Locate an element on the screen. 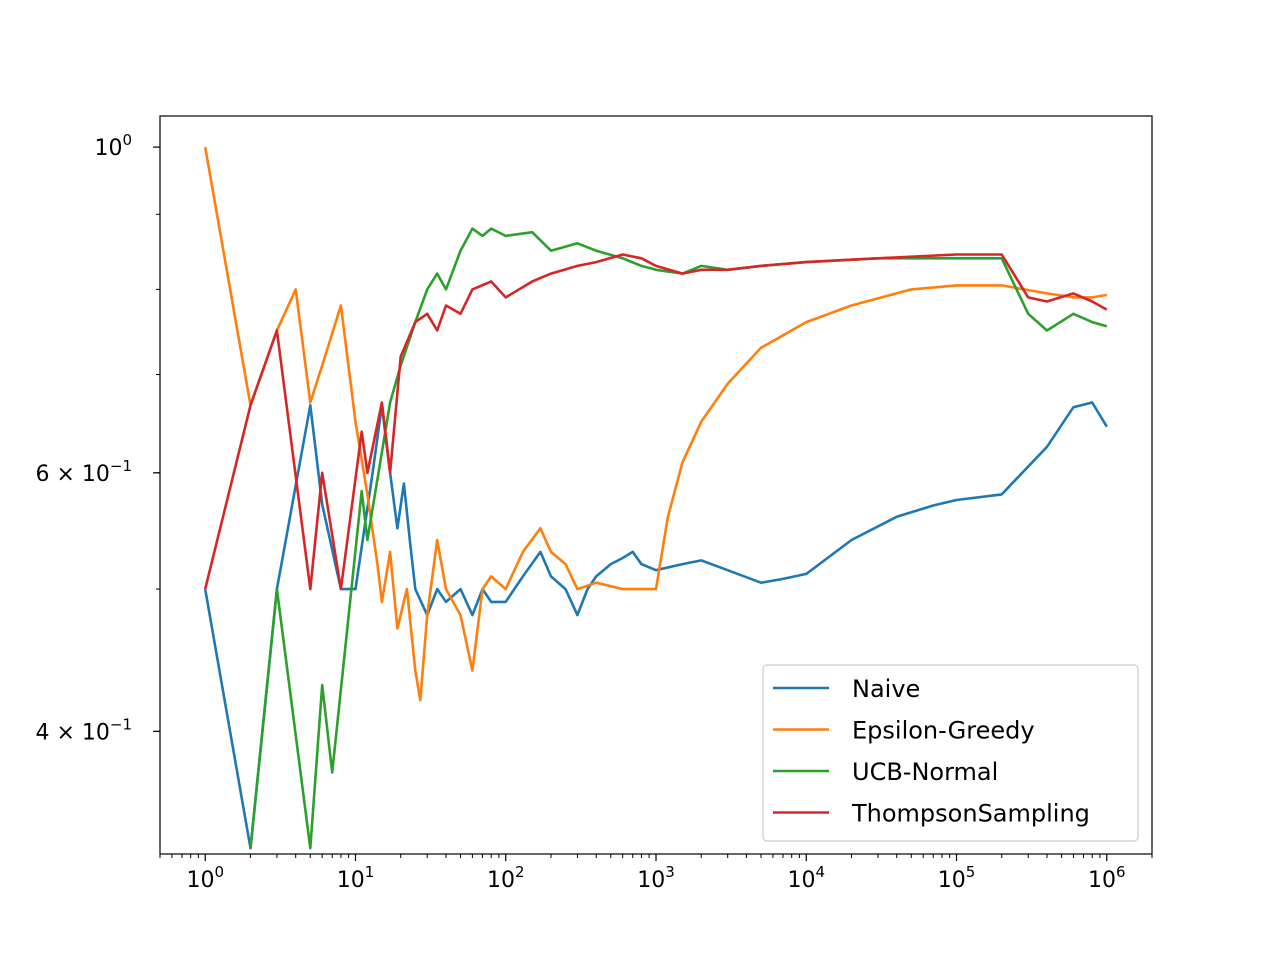 The width and height of the screenshot is (1280, 960). legend-label: Epsilon-Greedy is located at coordinates (943, 731).